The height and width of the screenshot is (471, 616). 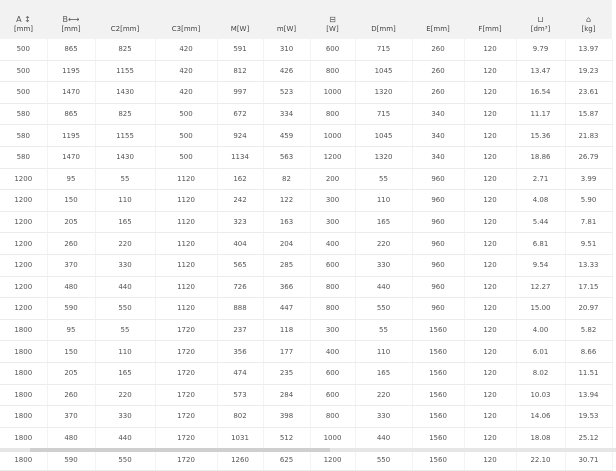 What do you see at coordinates (287, 222) in the screenshot?
I see `table-cell: 163` at bounding box center [287, 222].